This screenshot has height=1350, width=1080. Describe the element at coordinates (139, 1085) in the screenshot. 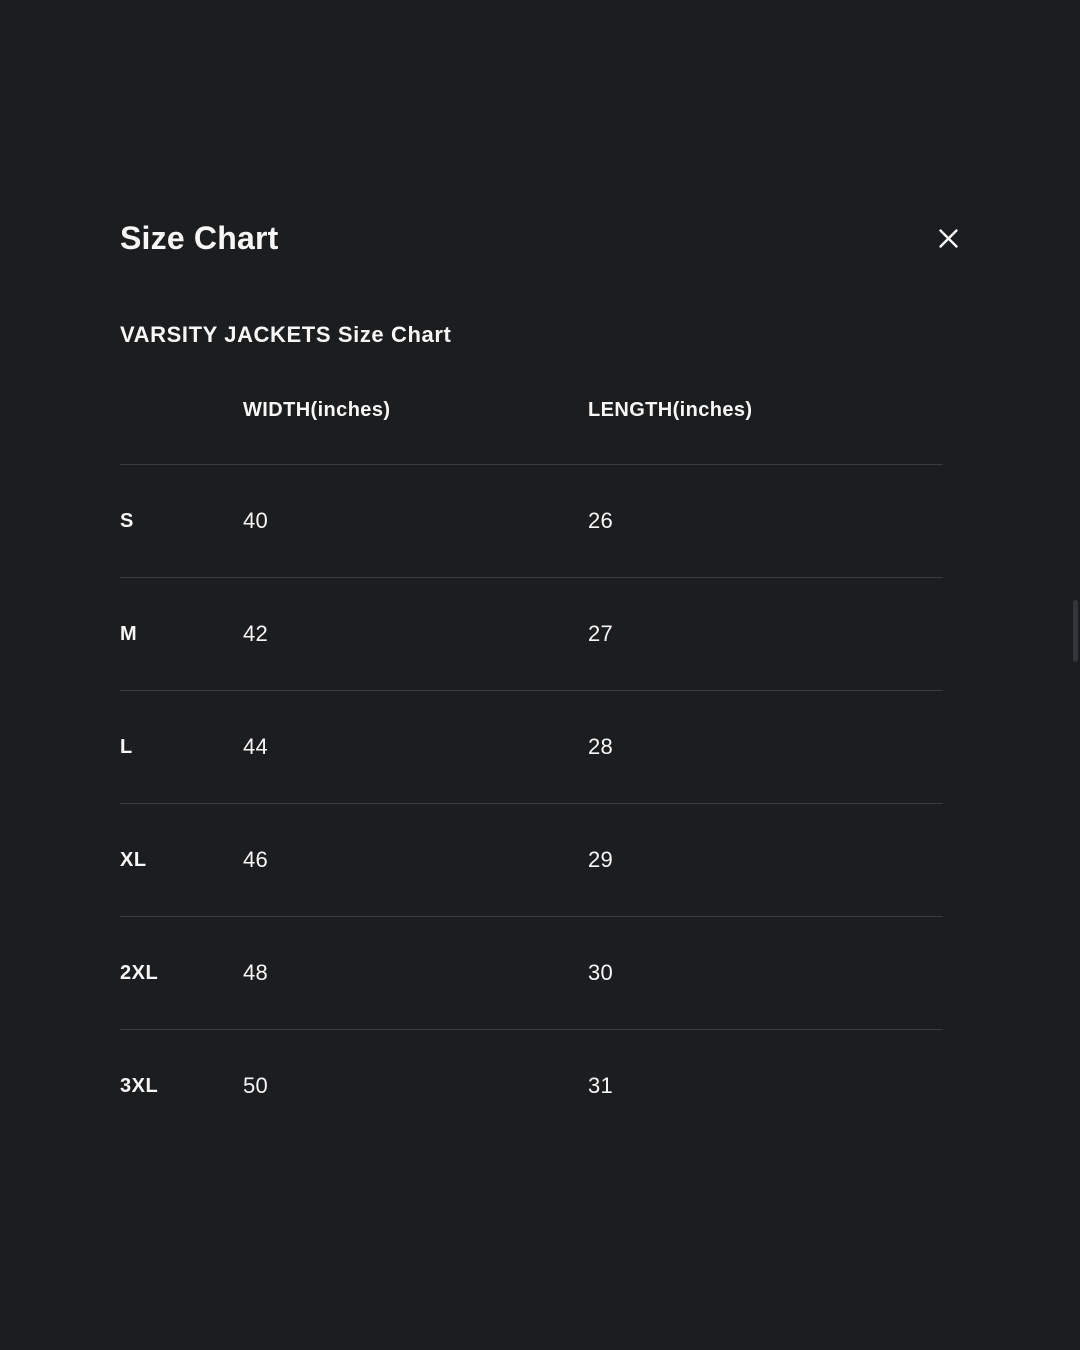

I see `size-cell: 3XL` at that location.